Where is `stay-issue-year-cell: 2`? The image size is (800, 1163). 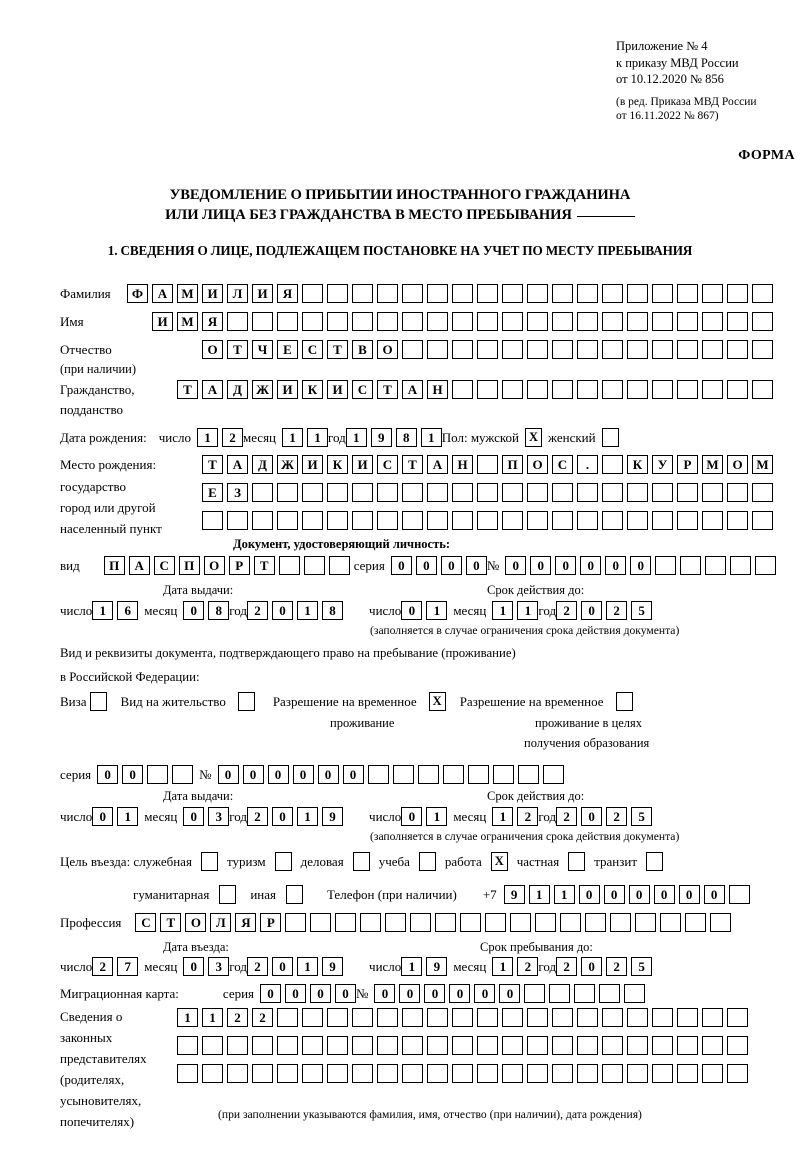 stay-issue-year-cell: 2 is located at coordinates (258, 816).